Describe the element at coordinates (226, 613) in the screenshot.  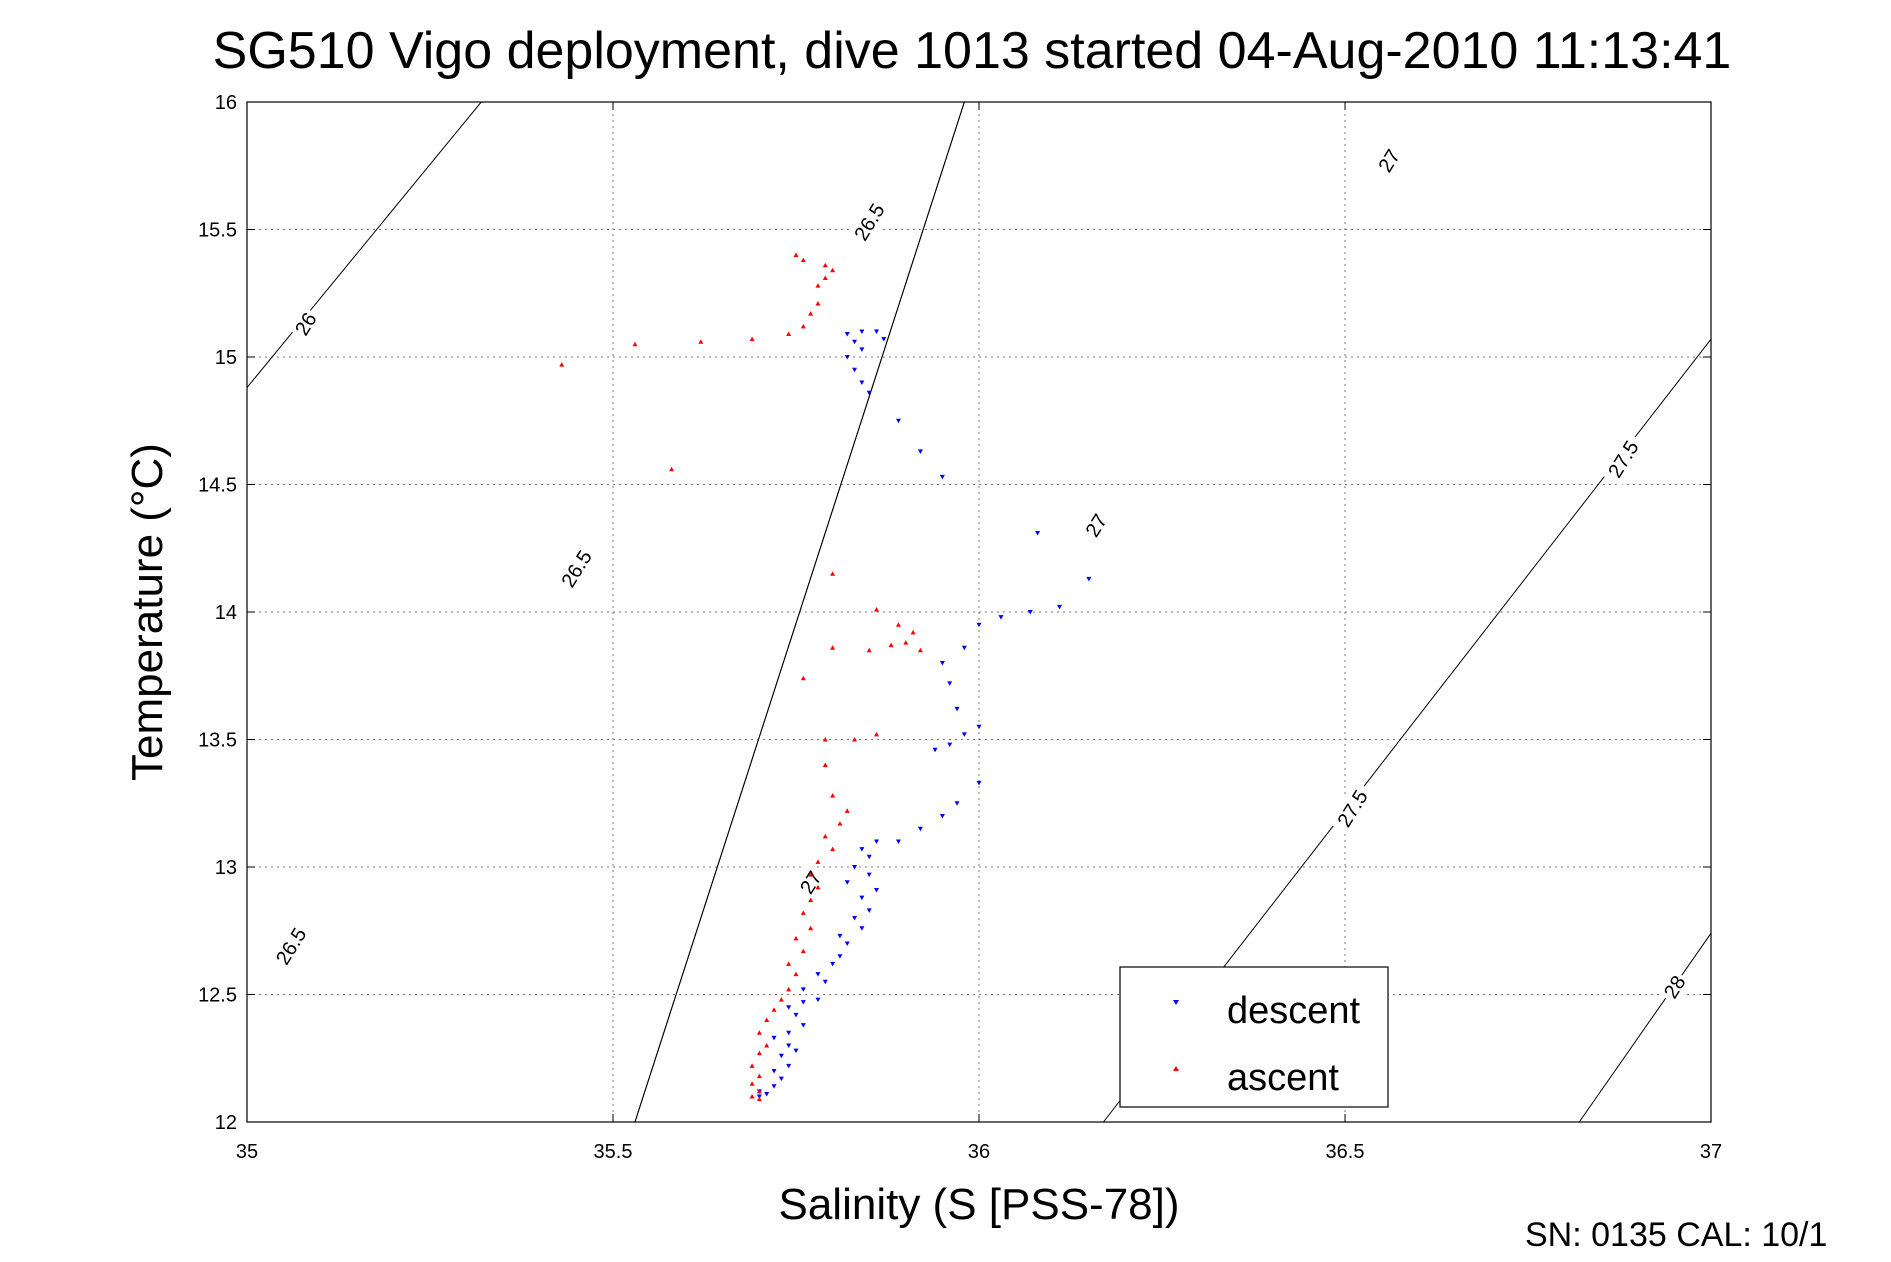
I see `y-tick-label: 14` at that location.